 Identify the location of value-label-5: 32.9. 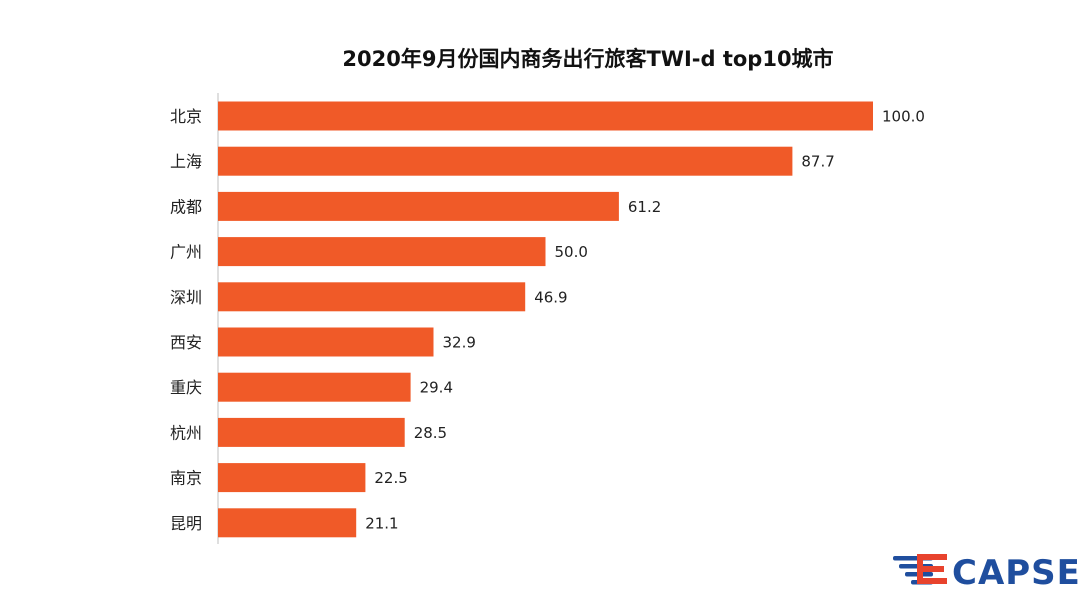
(459, 343).